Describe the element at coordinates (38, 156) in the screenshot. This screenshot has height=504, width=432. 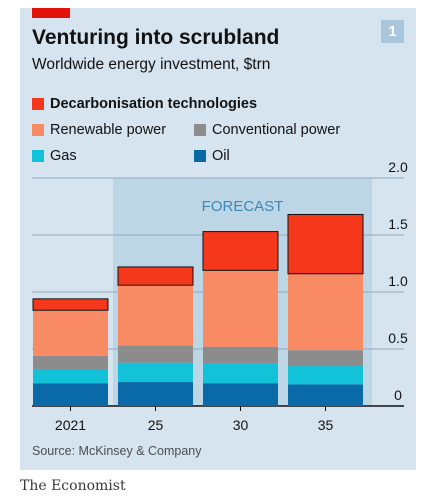
I see `legend-swatch-gas` at that location.